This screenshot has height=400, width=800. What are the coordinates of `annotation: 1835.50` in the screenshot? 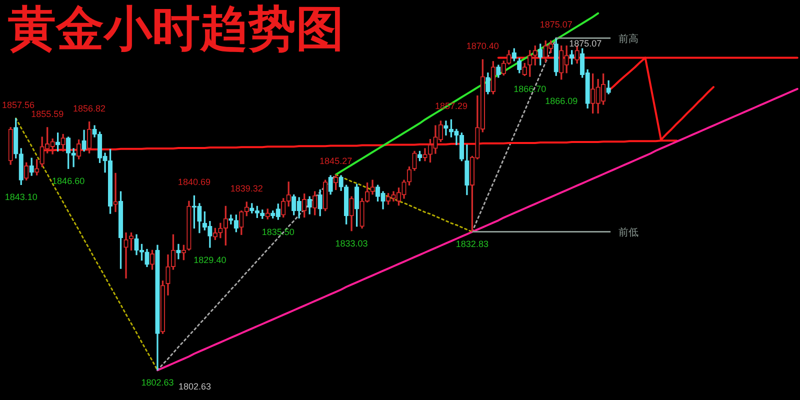 It's located at (278, 231).